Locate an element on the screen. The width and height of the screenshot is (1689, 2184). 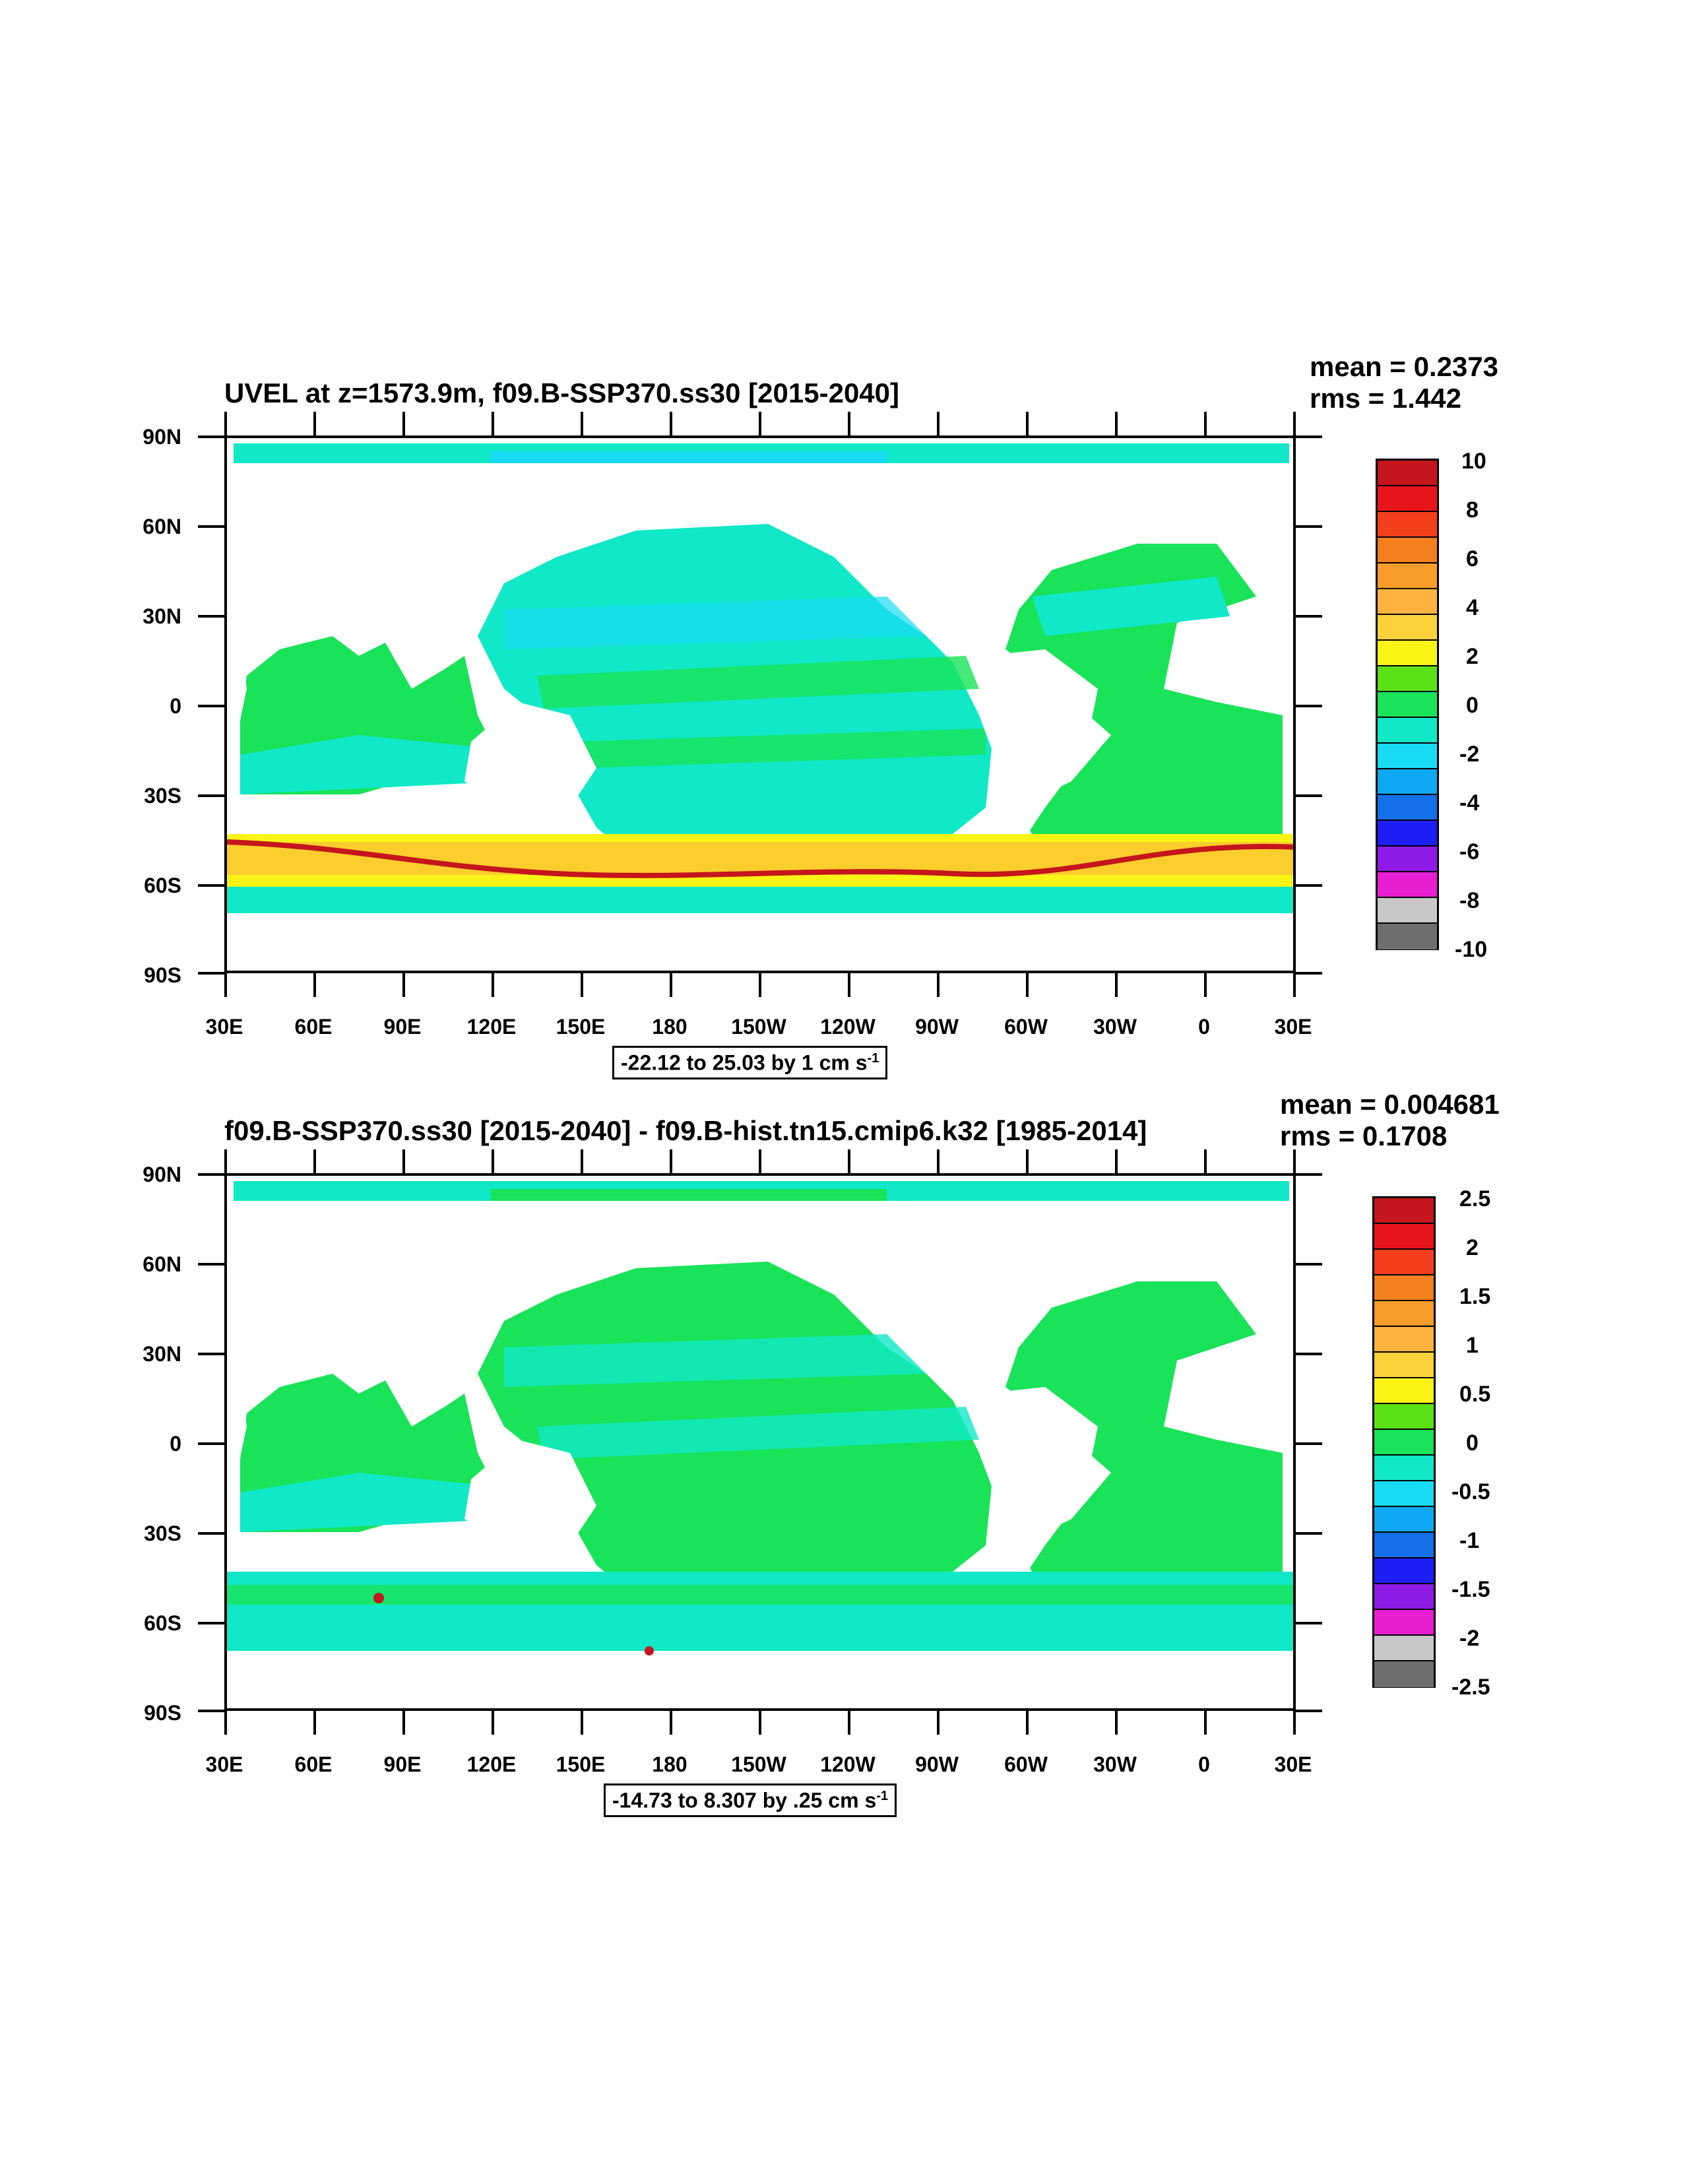
panel-2-colorbar-label: 0 is located at coordinates (1472, 1443).